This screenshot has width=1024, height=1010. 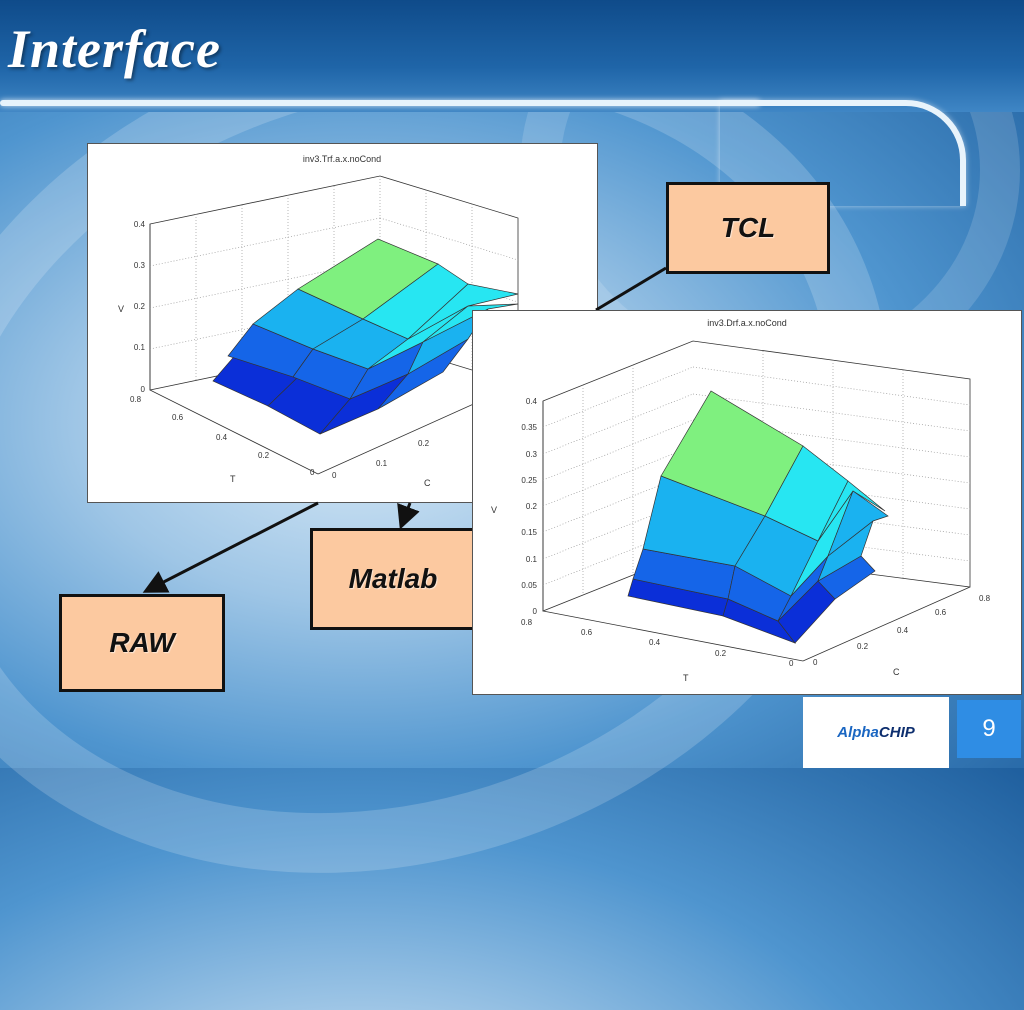 I want to click on y-tick-labels: 0 0.2 0.4 0.6 0.8, so click(x=902, y=630).